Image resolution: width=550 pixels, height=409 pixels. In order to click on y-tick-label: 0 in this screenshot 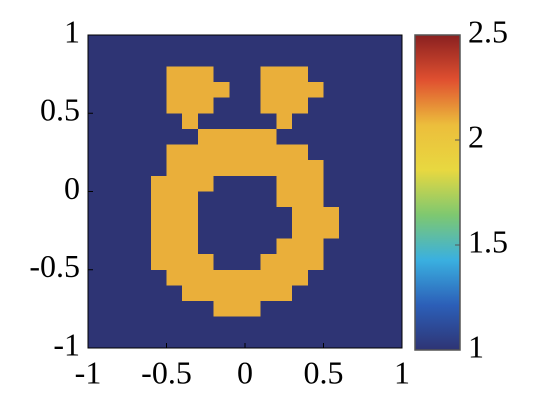, I will do `click(72, 188)`.